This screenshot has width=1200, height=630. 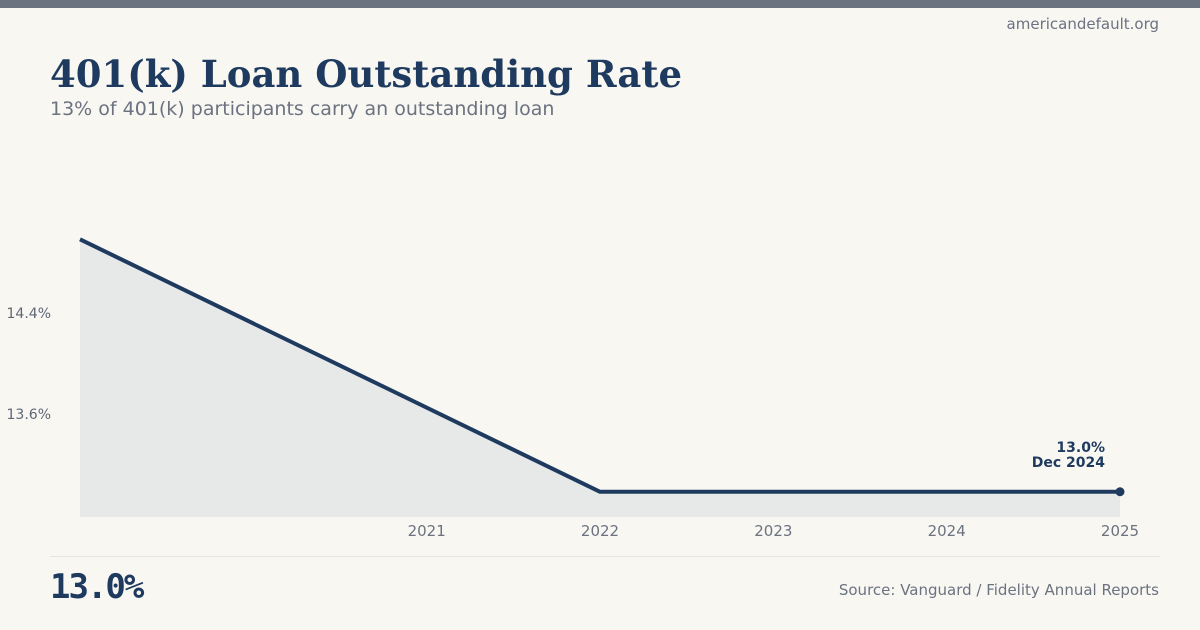 I want to click on annotation-value: 13.0%, so click(x=1080, y=448).